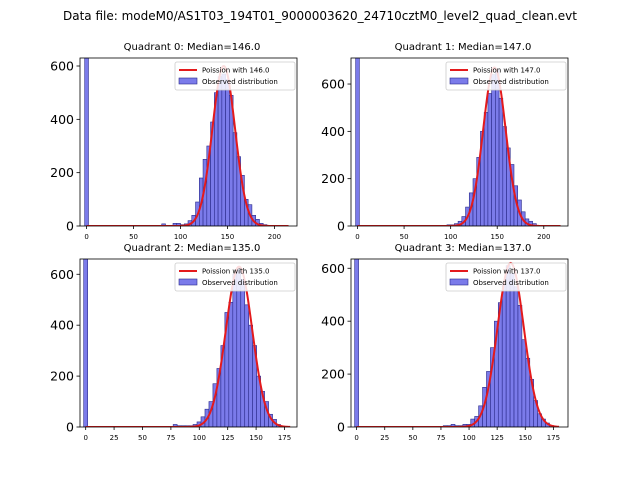  I want to click on q2-legend-box, so click(235, 277).